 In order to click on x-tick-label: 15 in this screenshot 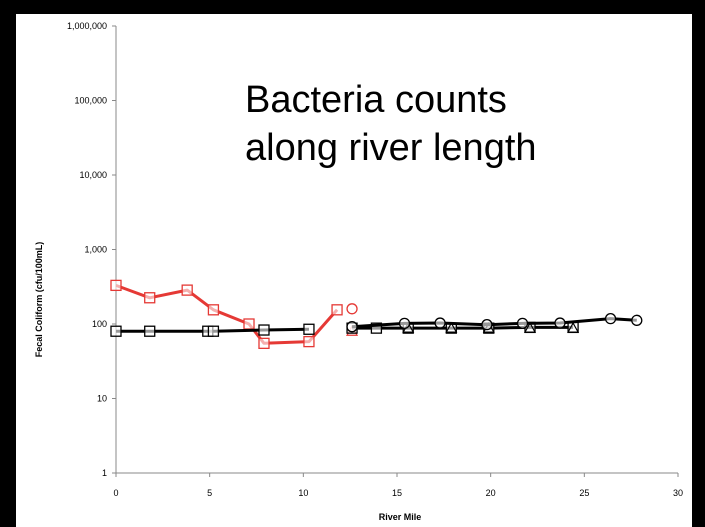, I will do `click(397, 493)`.